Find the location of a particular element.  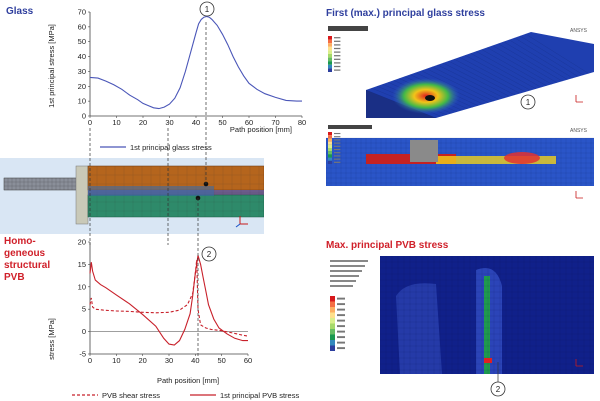

glass-heading: Glass is located at coordinates (20, 11).